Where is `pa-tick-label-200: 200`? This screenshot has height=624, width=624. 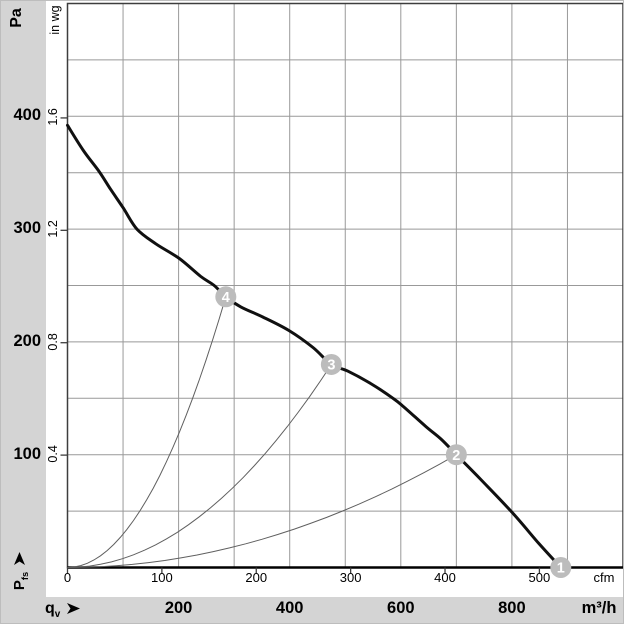
pa-tick-label-200: 200 is located at coordinates (27, 340).